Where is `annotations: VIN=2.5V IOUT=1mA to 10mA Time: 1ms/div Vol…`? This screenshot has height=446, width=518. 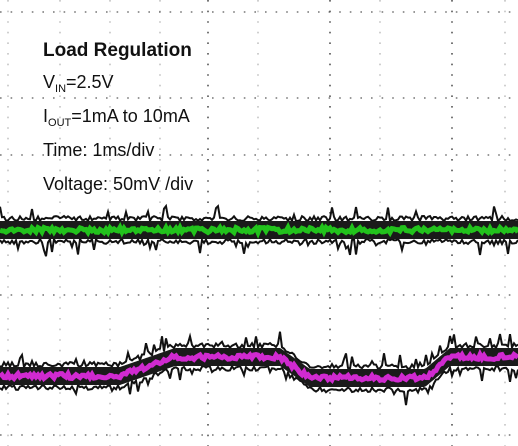 annotations: VIN=2.5V IOUT=1mA to 10mA Time: 1ms/div Vol… is located at coordinates (118, 133).